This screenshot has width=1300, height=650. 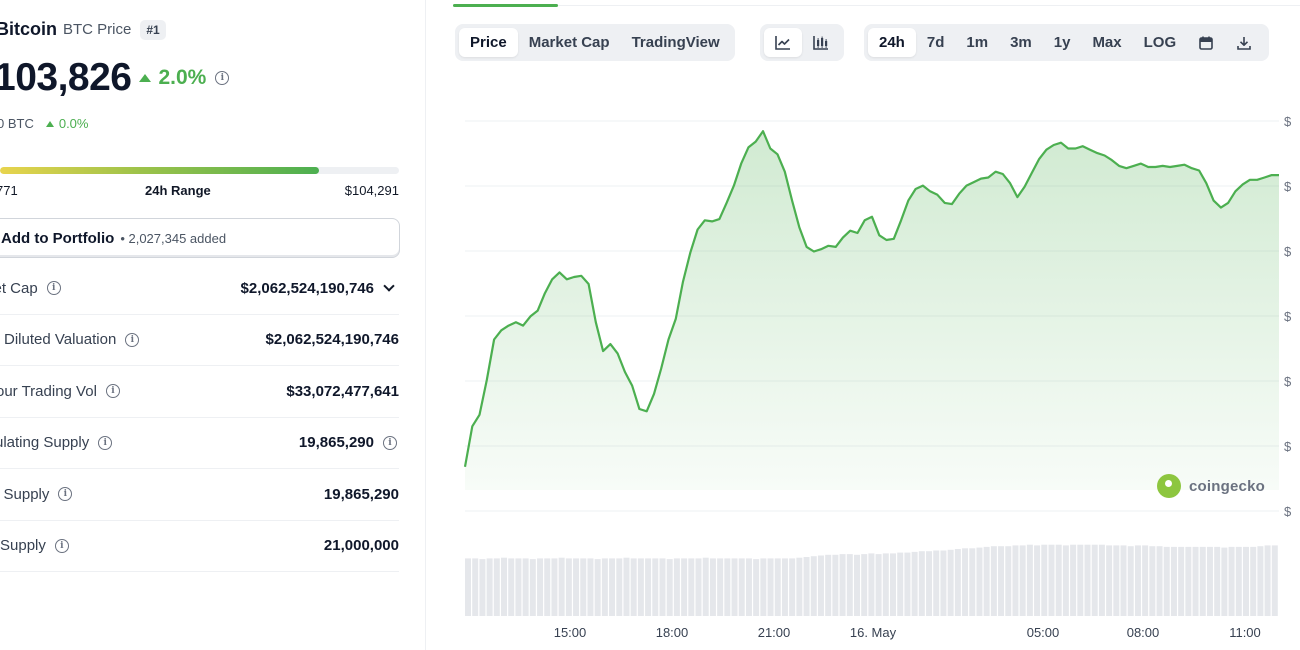 I want to click on chevron-down-icon, so click(x=389, y=286).